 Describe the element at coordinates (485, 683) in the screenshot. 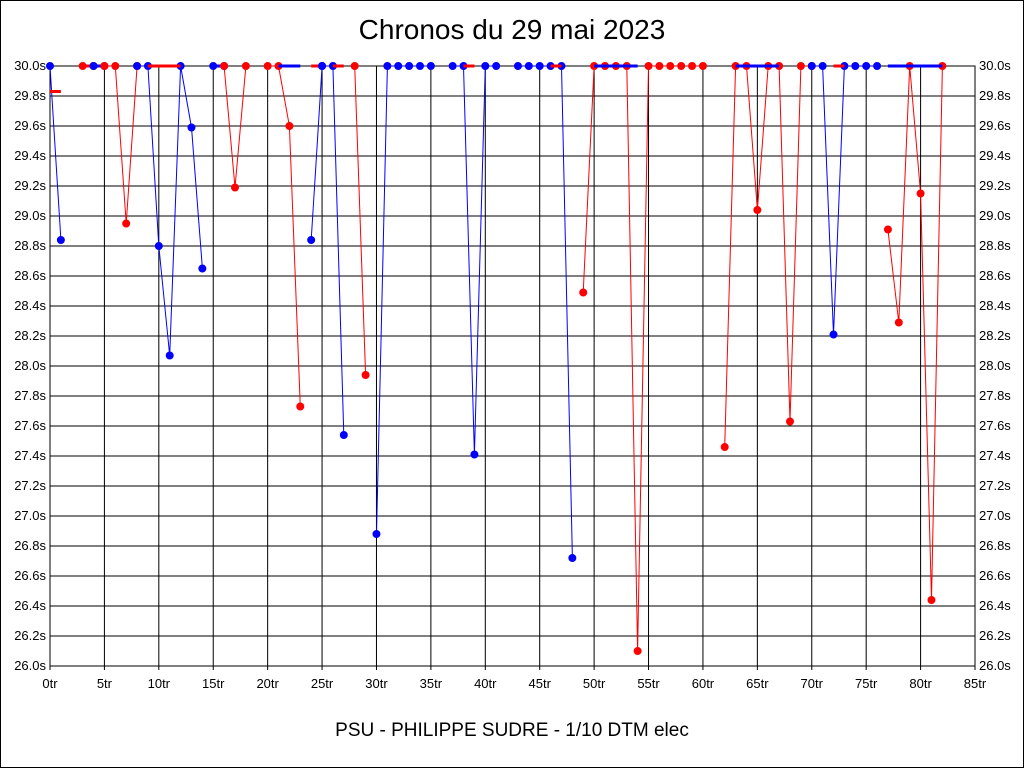

I see `x-tick-label: 40tr` at that location.